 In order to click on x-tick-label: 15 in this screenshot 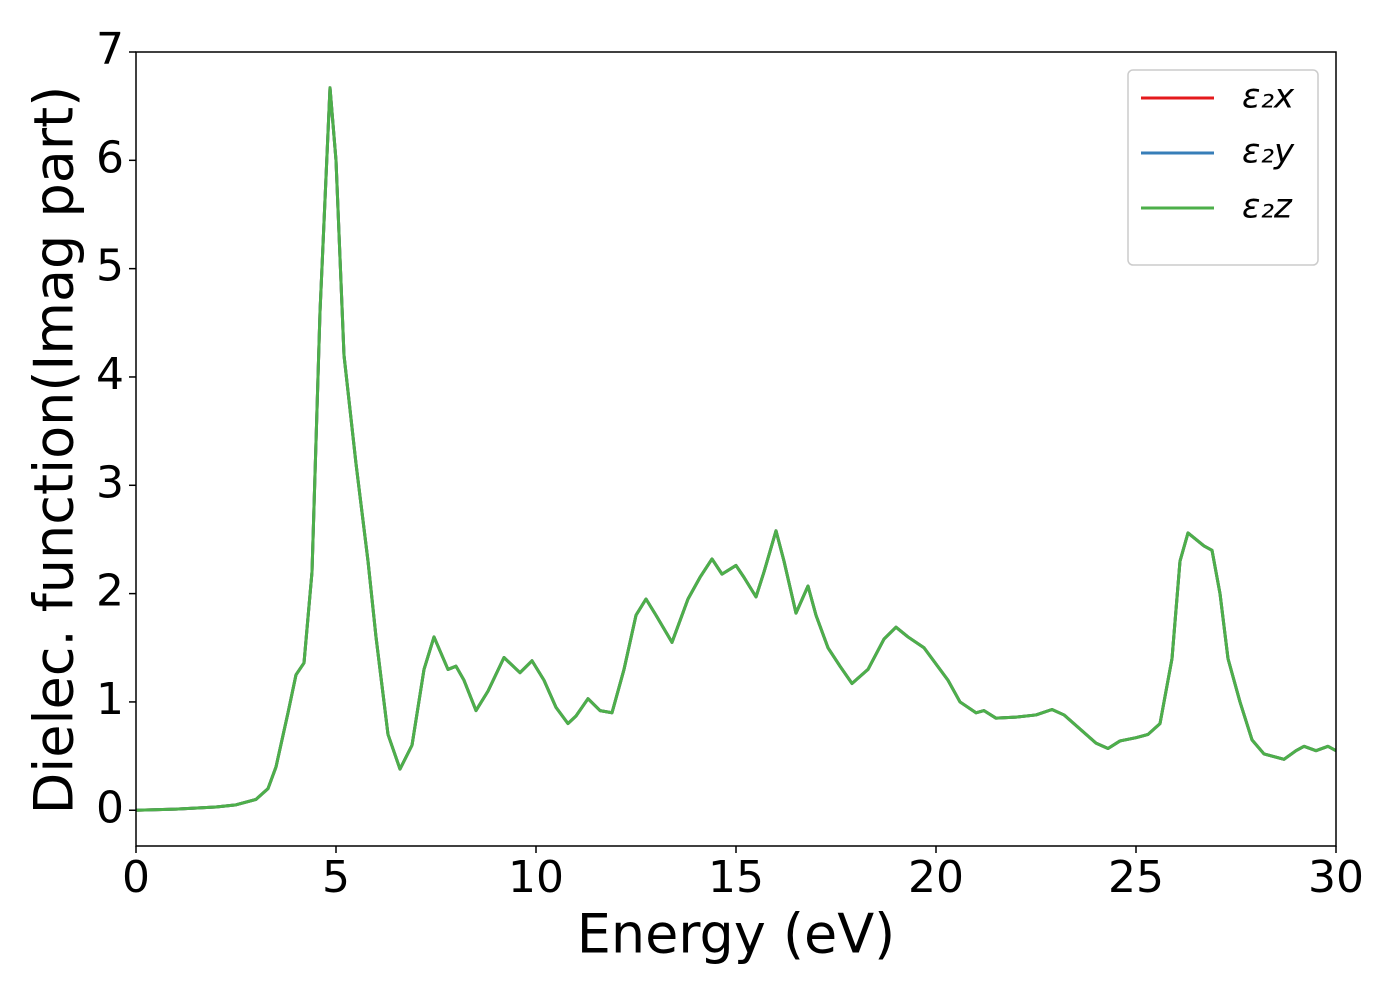, I will do `click(736, 877)`.